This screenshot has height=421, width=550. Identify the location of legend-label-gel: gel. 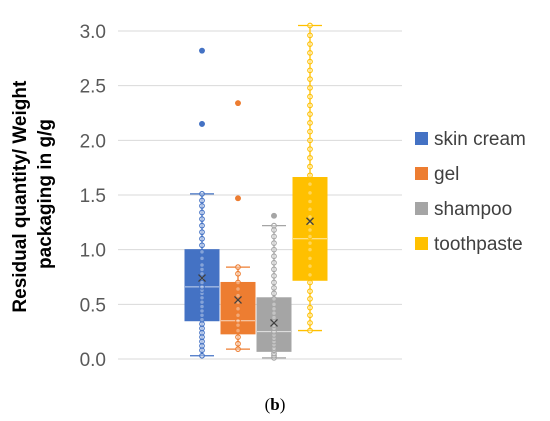
(446, 174).